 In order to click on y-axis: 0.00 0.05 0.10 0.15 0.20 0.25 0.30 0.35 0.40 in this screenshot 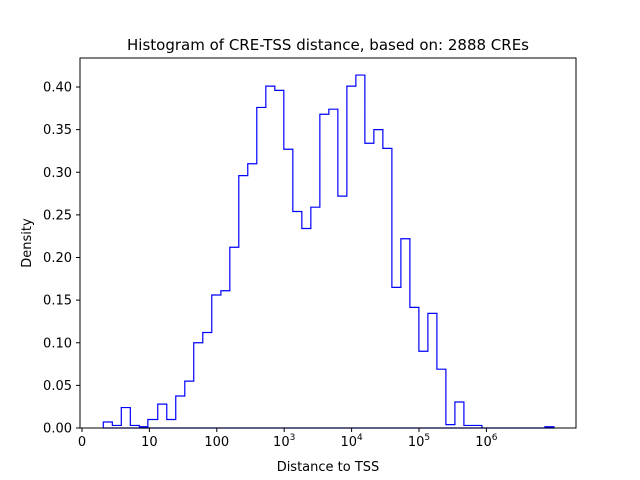, I will do `click(61, 259)`.